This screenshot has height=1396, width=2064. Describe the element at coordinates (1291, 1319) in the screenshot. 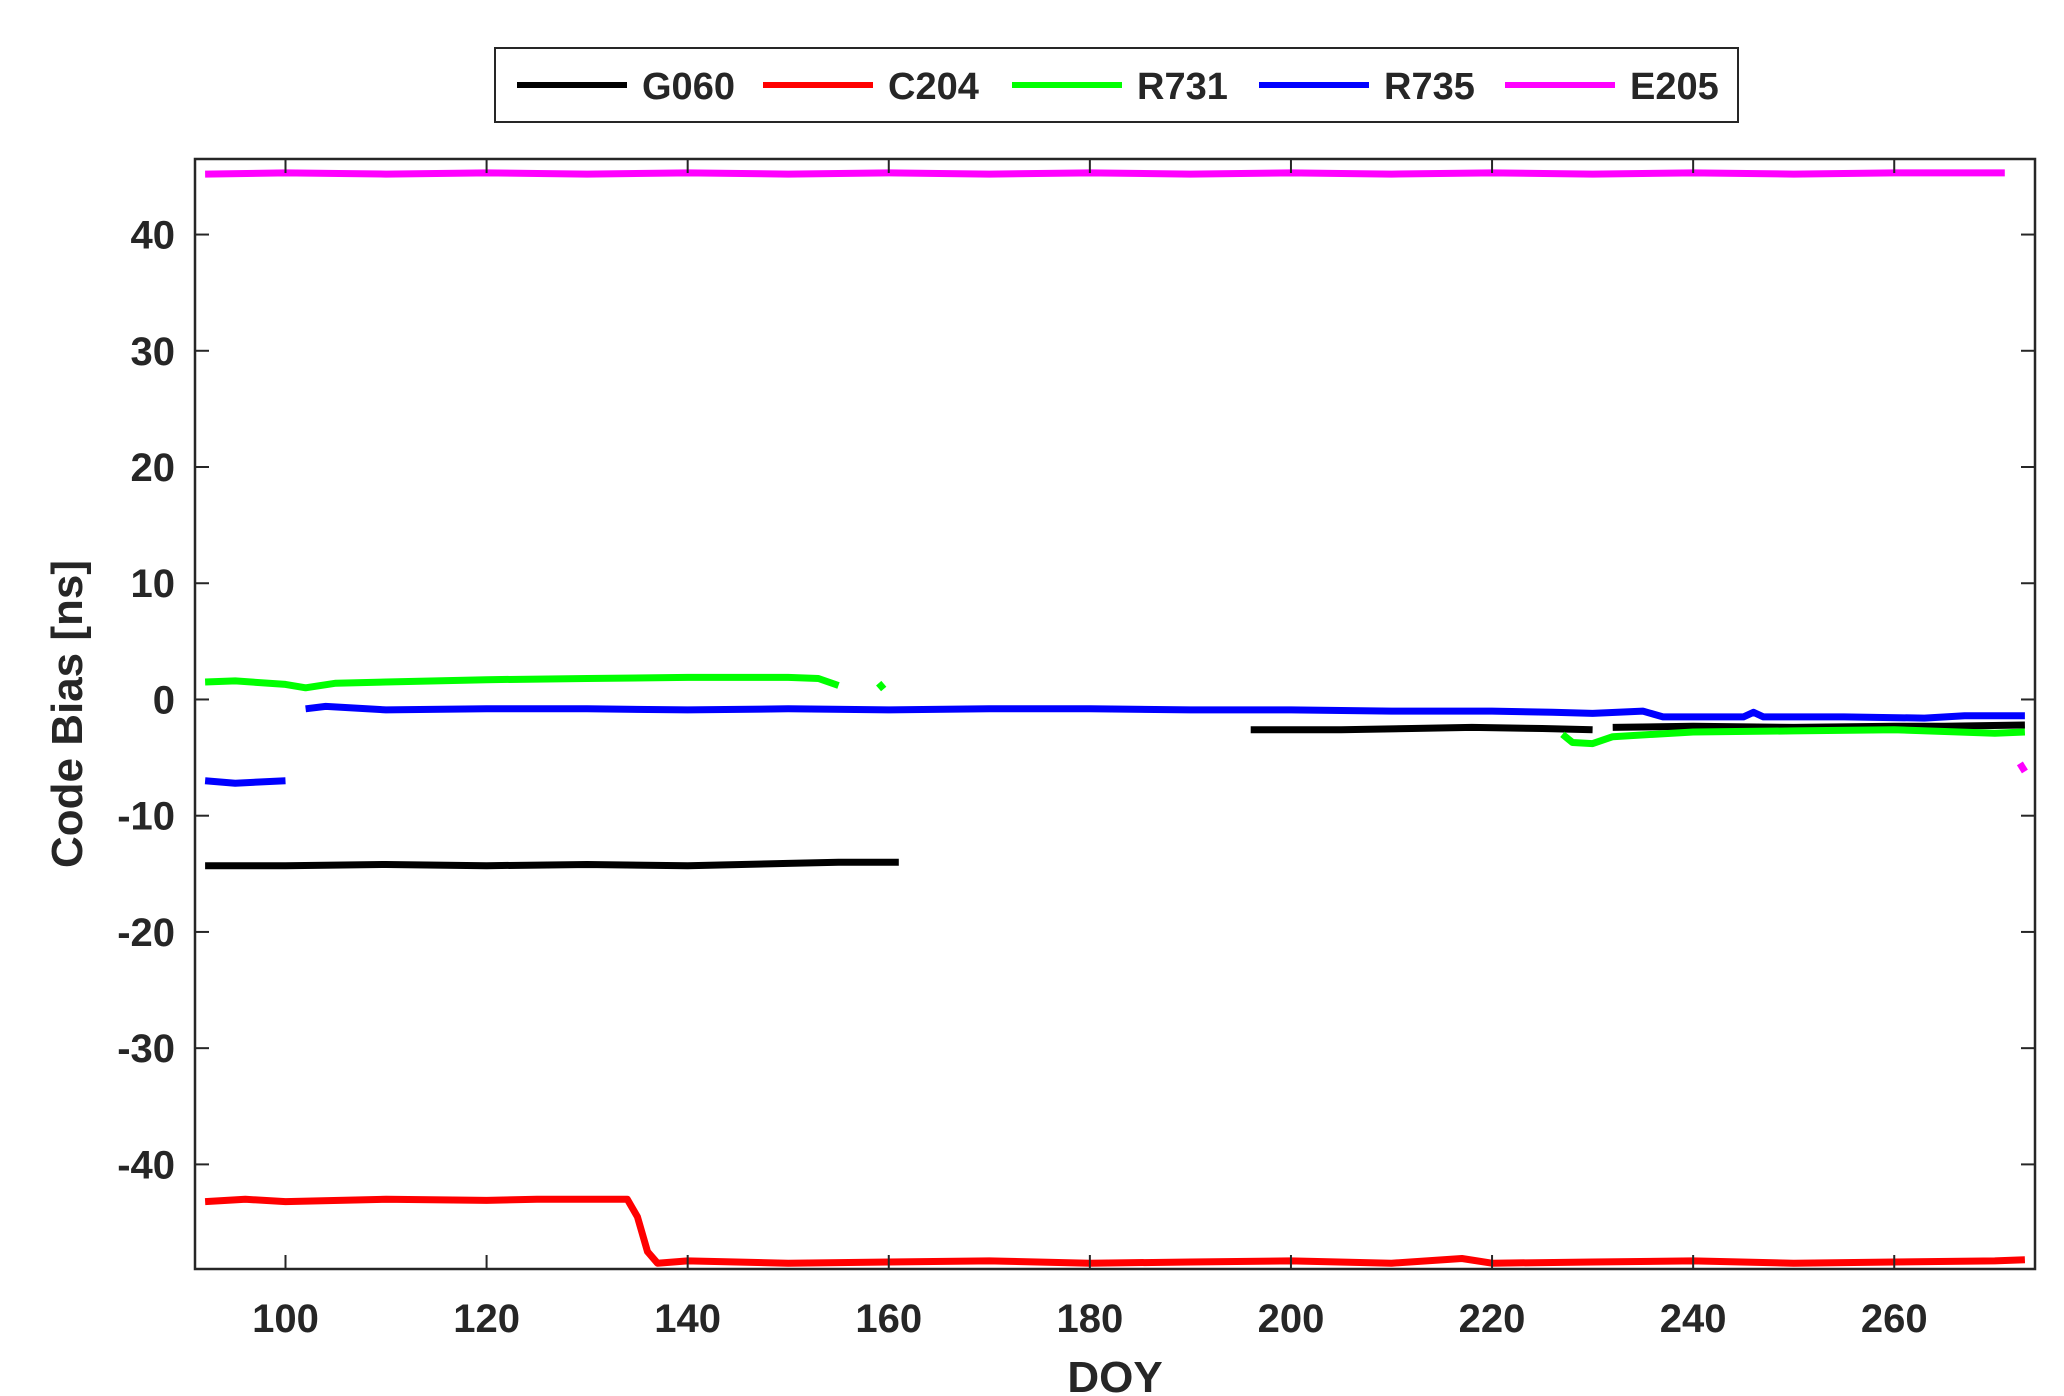

I see `x-tick-label: 200` at that location.